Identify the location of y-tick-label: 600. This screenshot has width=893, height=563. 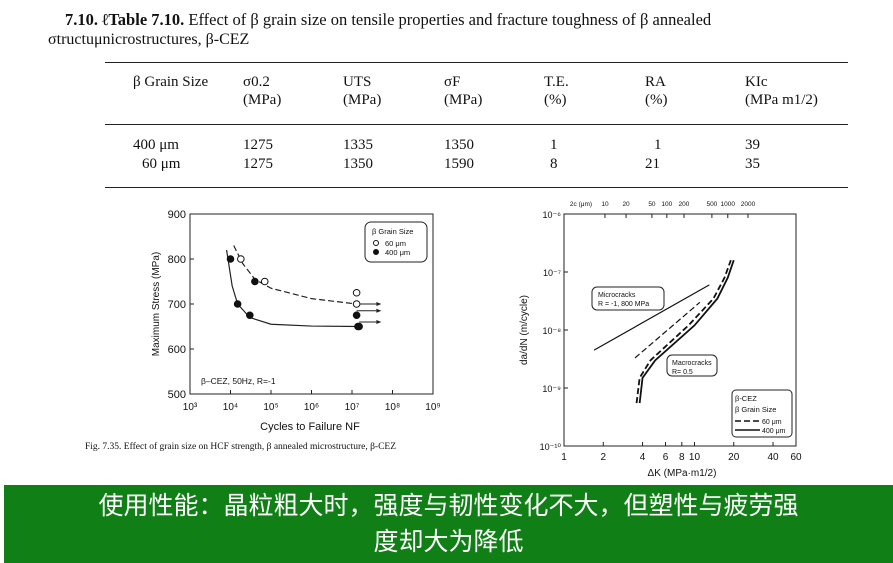
(177, 350).